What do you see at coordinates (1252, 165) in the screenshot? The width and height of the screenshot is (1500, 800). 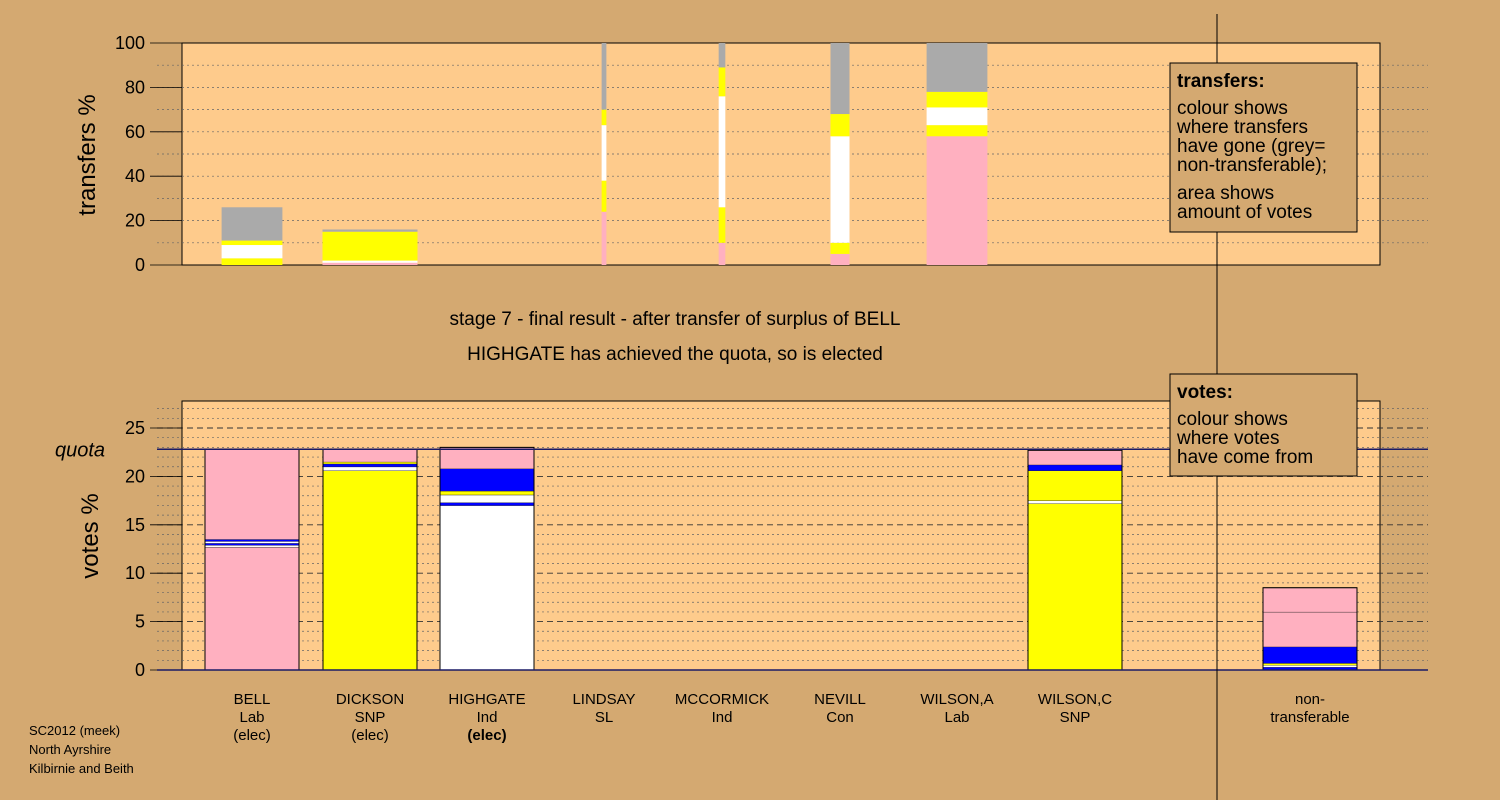 I see `transfers-legend-line: non-transferable);` at bounding box center [1252, 165].